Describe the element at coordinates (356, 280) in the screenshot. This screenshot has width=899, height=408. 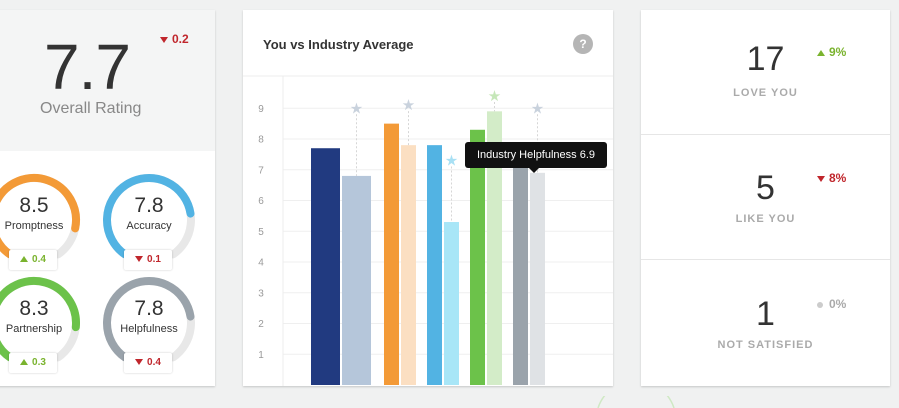
I see `bar-industry-overall` at that location.